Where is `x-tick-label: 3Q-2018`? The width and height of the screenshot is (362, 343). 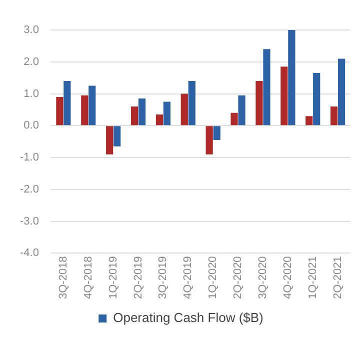
x-tick-label: 3Q-2018 is located at coordinates (63, 278).